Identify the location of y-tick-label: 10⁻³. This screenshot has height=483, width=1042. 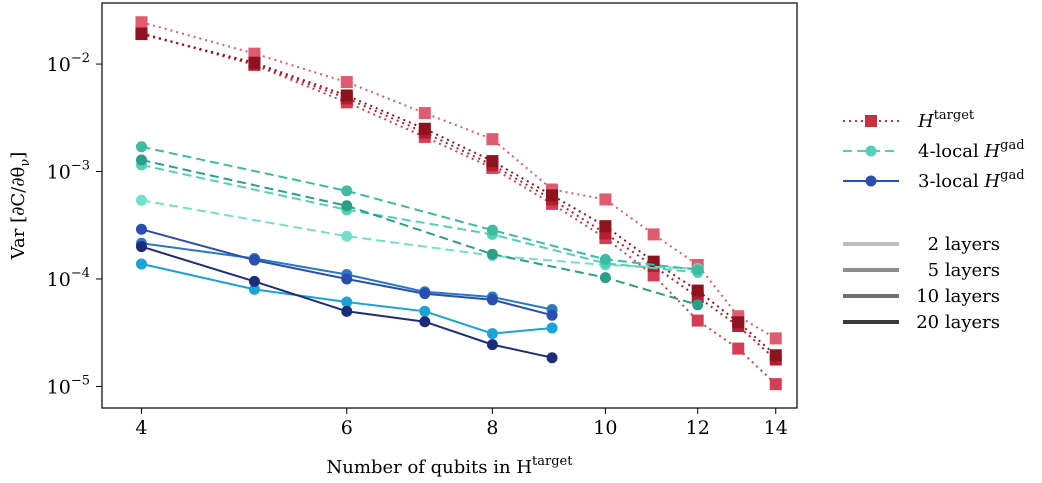
(68, 171).